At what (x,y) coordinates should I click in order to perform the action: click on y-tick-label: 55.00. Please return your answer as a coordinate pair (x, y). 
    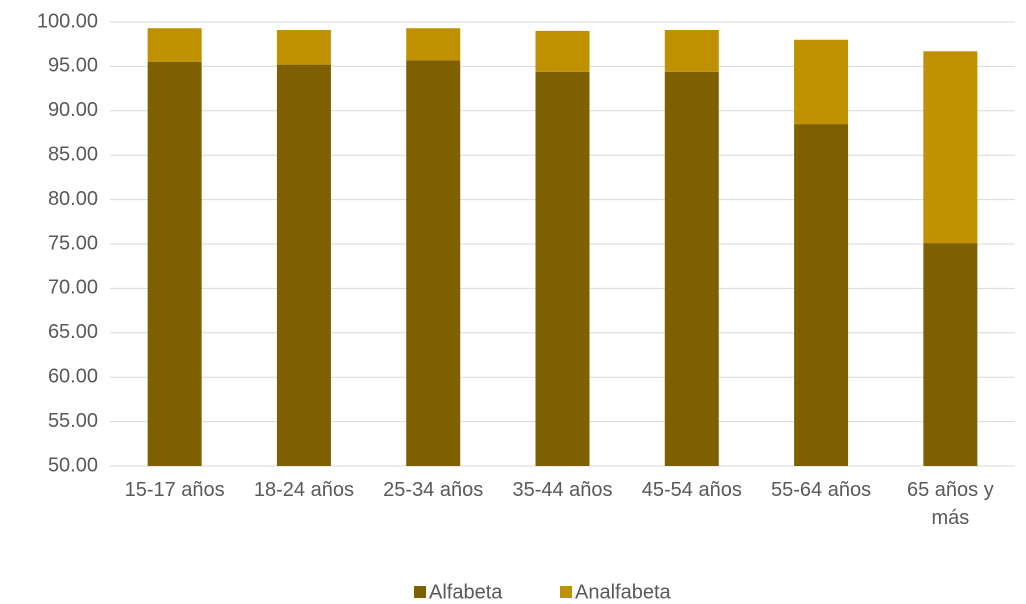
    Looking at the image, I should click on (73, 421).